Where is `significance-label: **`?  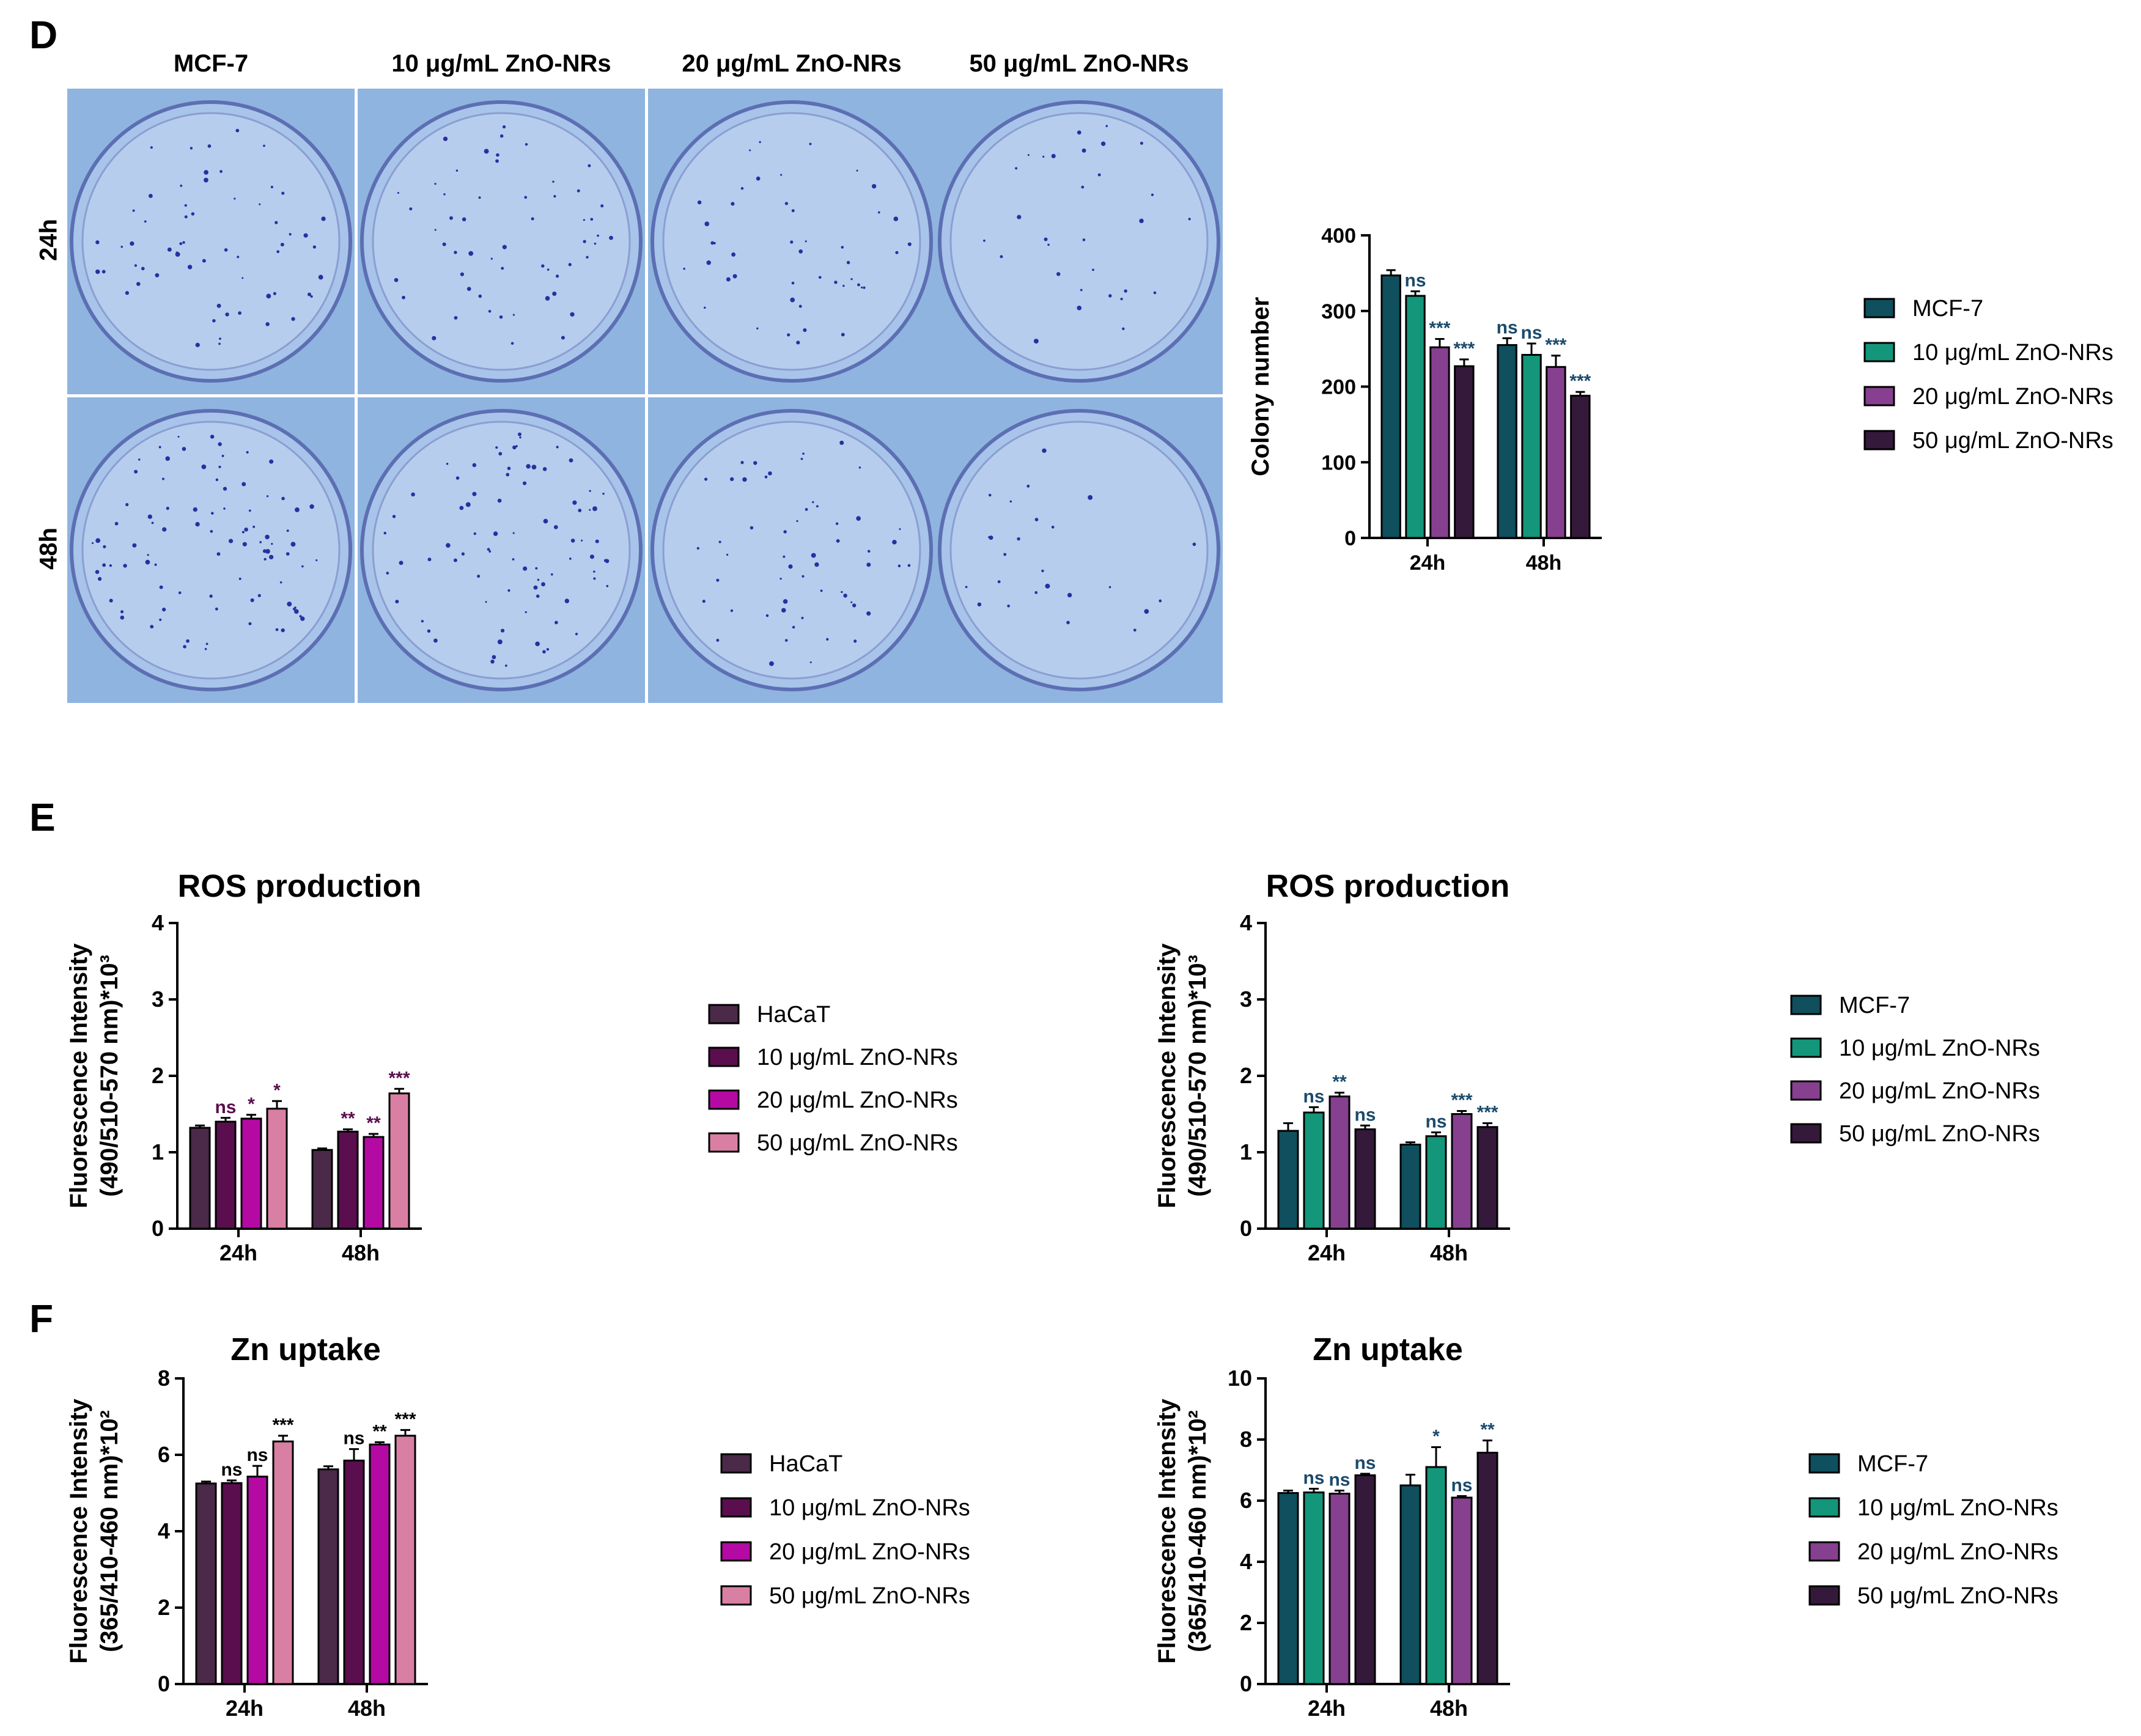 significance-label: ** is located at coordinates (348, 1119).